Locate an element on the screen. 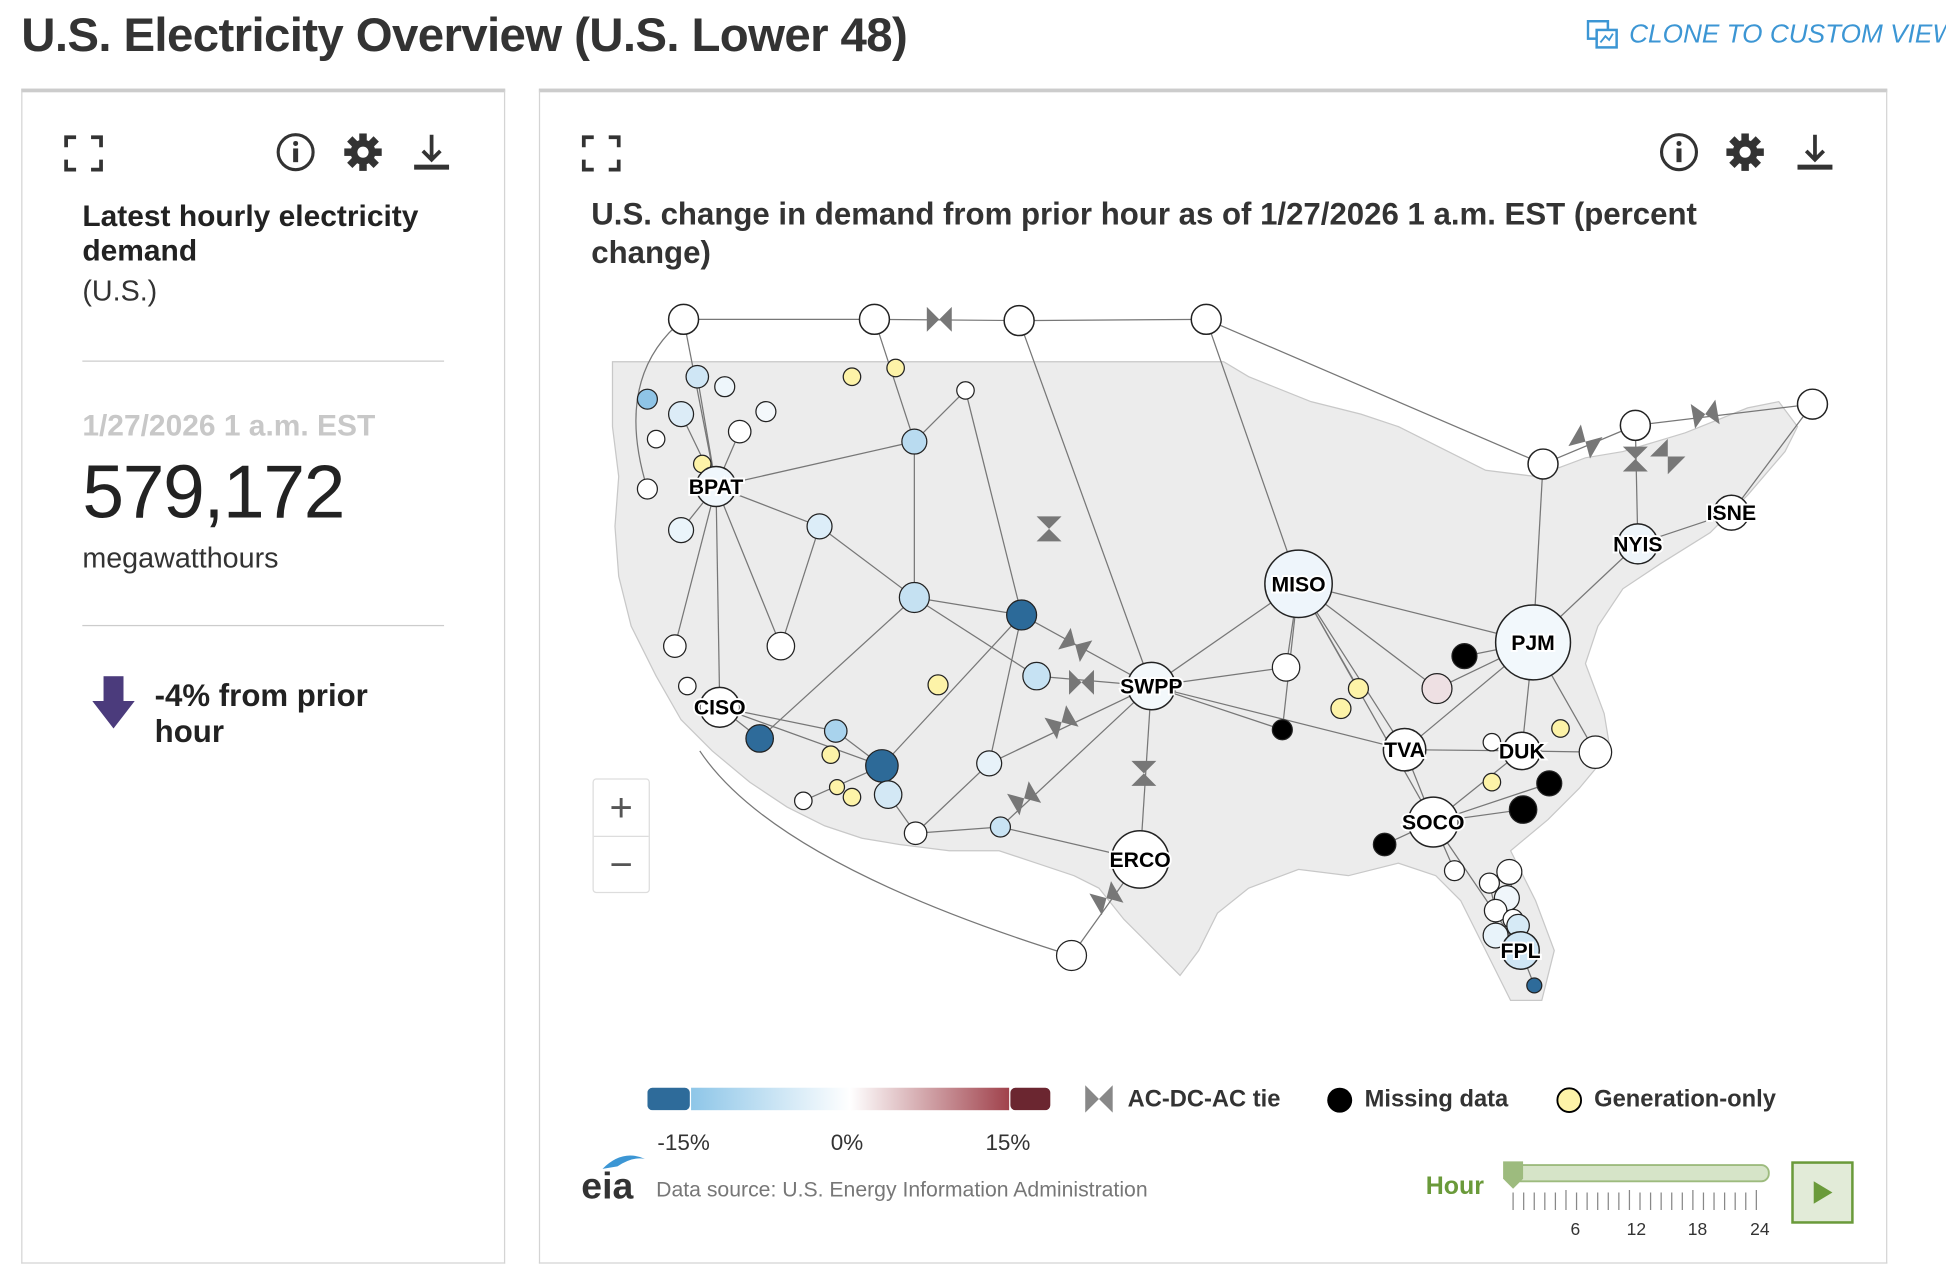  slider-thumb is located at coordinates (1513, 1175).